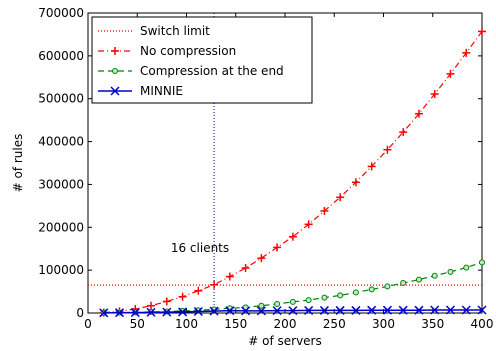 This screenshot has height=351, width=496. Describe the element at coordinates (432, 324) in the screenshot. I see `x-tick-label: 350` at that location.